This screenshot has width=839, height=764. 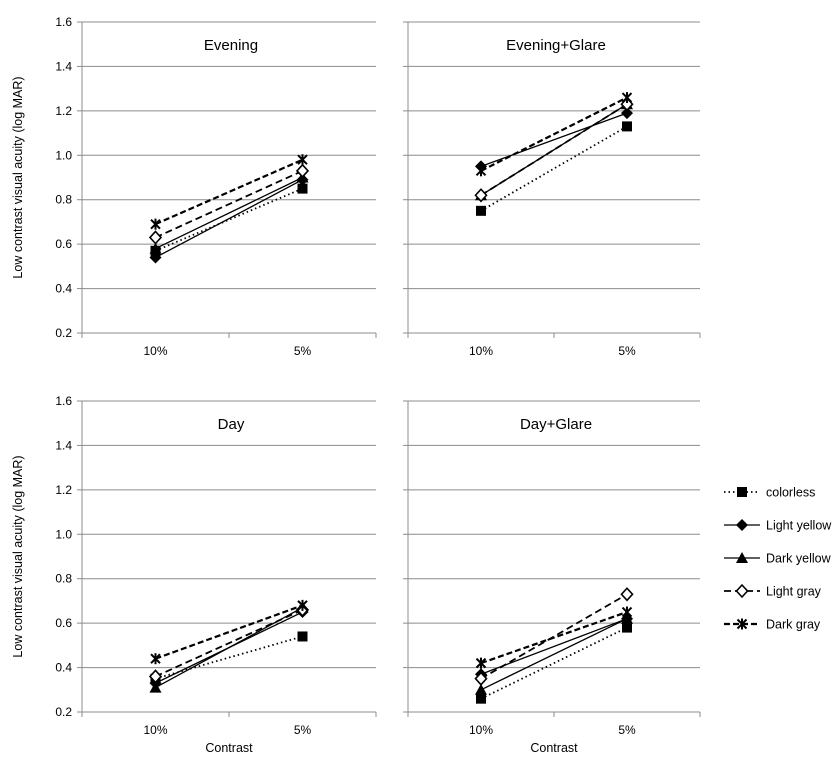 What do you see at coordinates (63, 22) in the screenshot?
I see `y-tick-label: 1.6` at bounding box center [63, 22].